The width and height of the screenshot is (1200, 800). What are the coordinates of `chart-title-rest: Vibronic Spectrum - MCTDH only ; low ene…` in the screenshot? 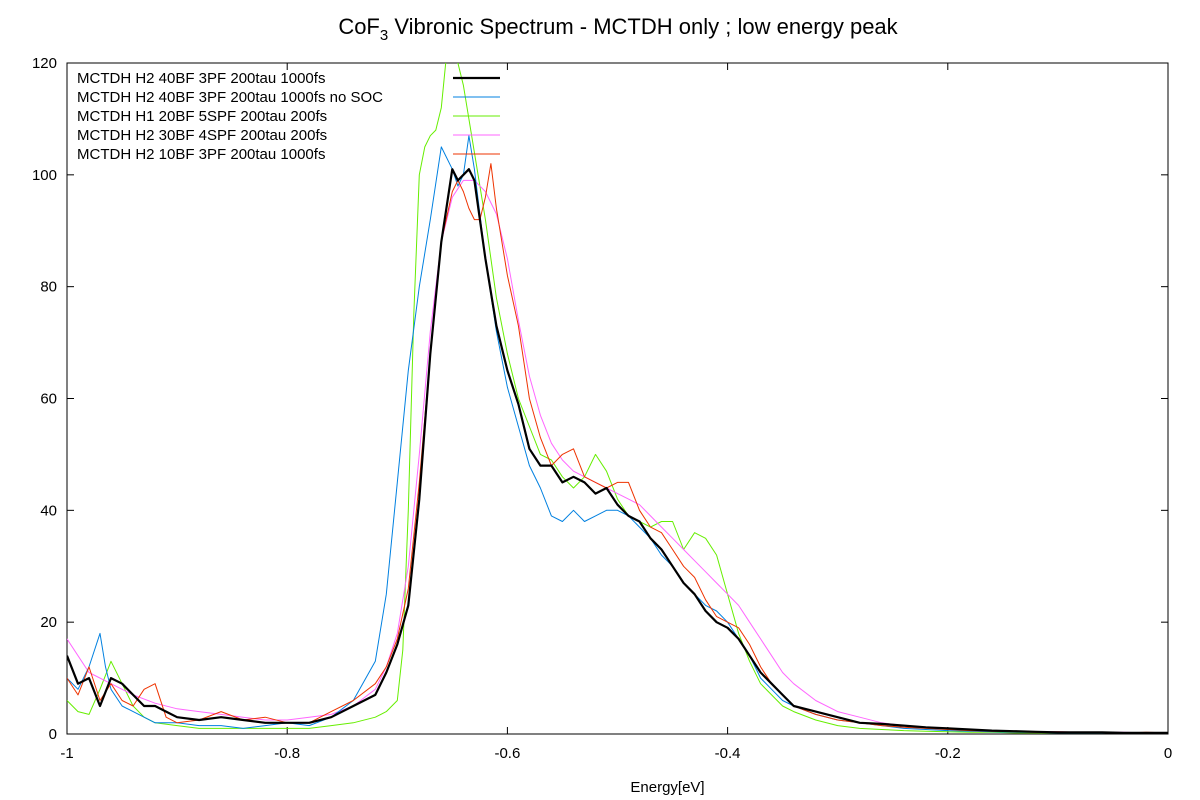 It's located at (643, 26).